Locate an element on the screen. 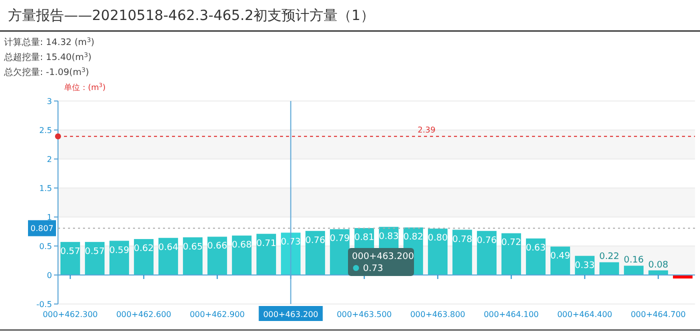 Image resolution: width=700 pixels, height=334 pixels. data-label: 0.72 is located at coordinates (511, 243).